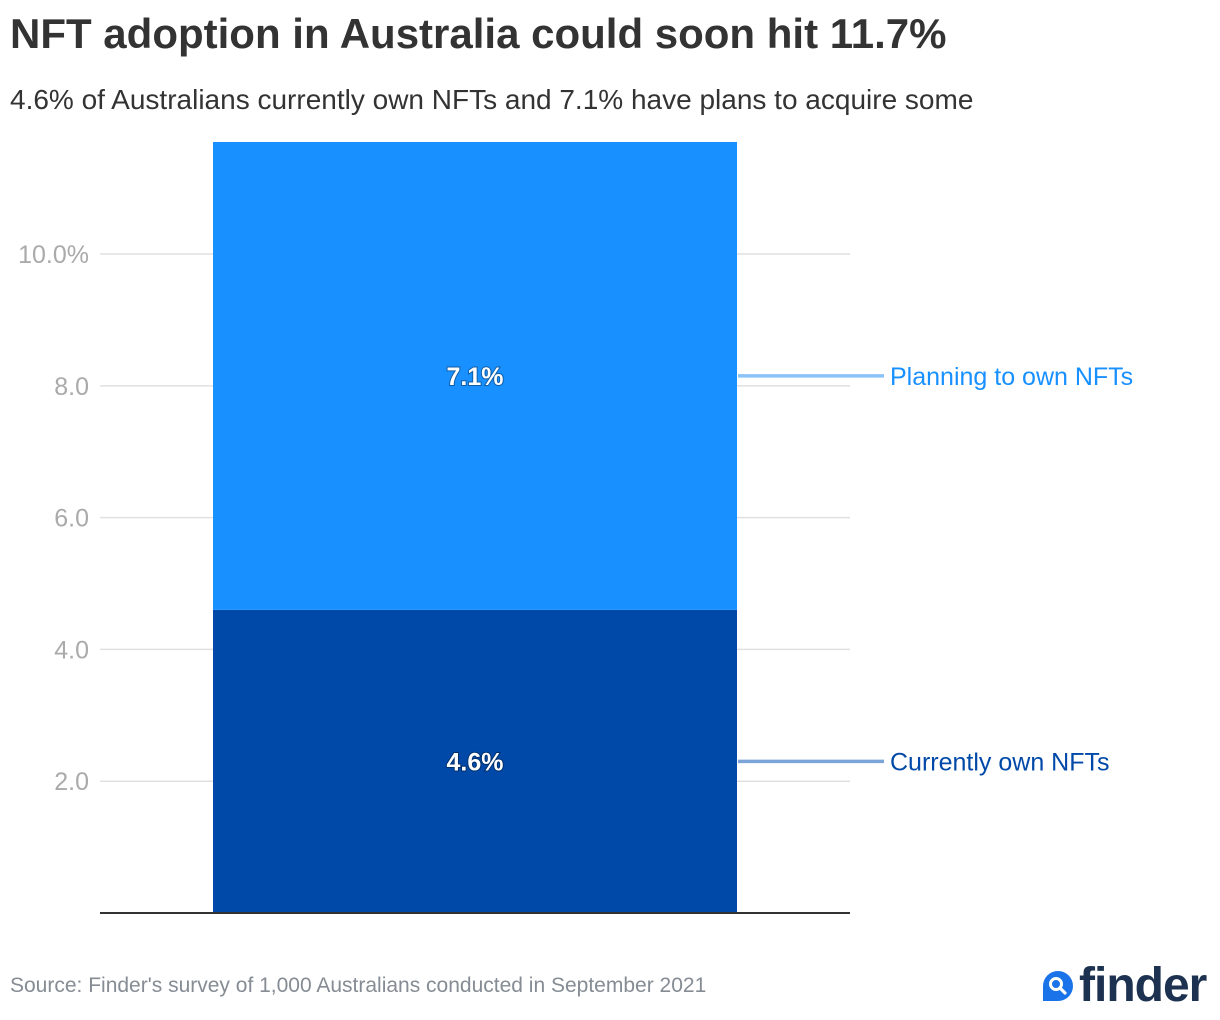 The image size is (1220, 1020). Describe the element at coordinates (1000, 762) in the screenshot. I see `legend-label-current: Currently own NFTs` at that location.